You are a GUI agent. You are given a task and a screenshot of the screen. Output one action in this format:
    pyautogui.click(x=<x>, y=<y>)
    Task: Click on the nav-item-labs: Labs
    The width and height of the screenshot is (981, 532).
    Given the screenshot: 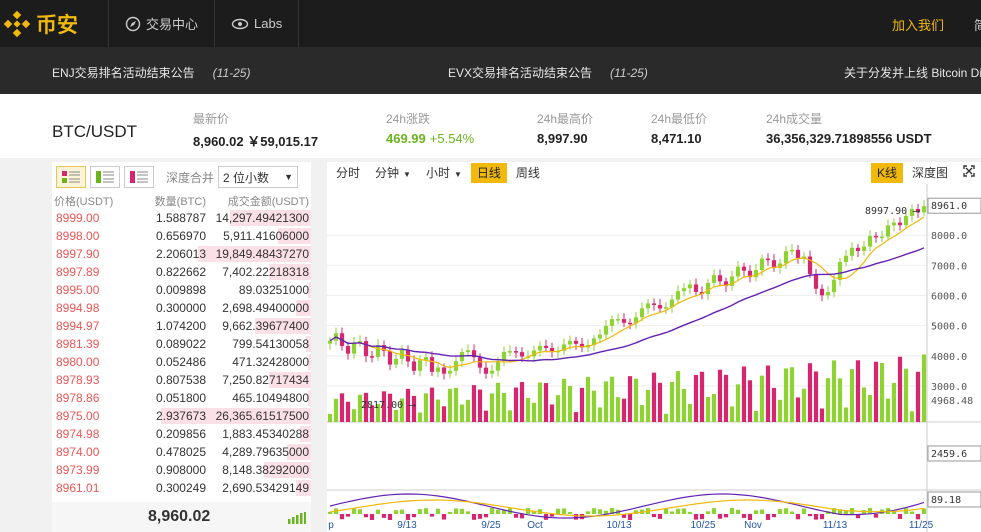 What is the action you would take?
    pyautogui.click(x=256, y=23)
    